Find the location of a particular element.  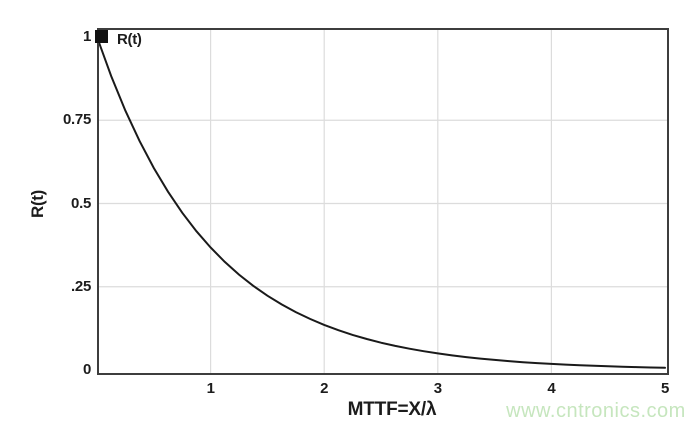

x-tick-label: 4 is located at coordinates (551, 388).